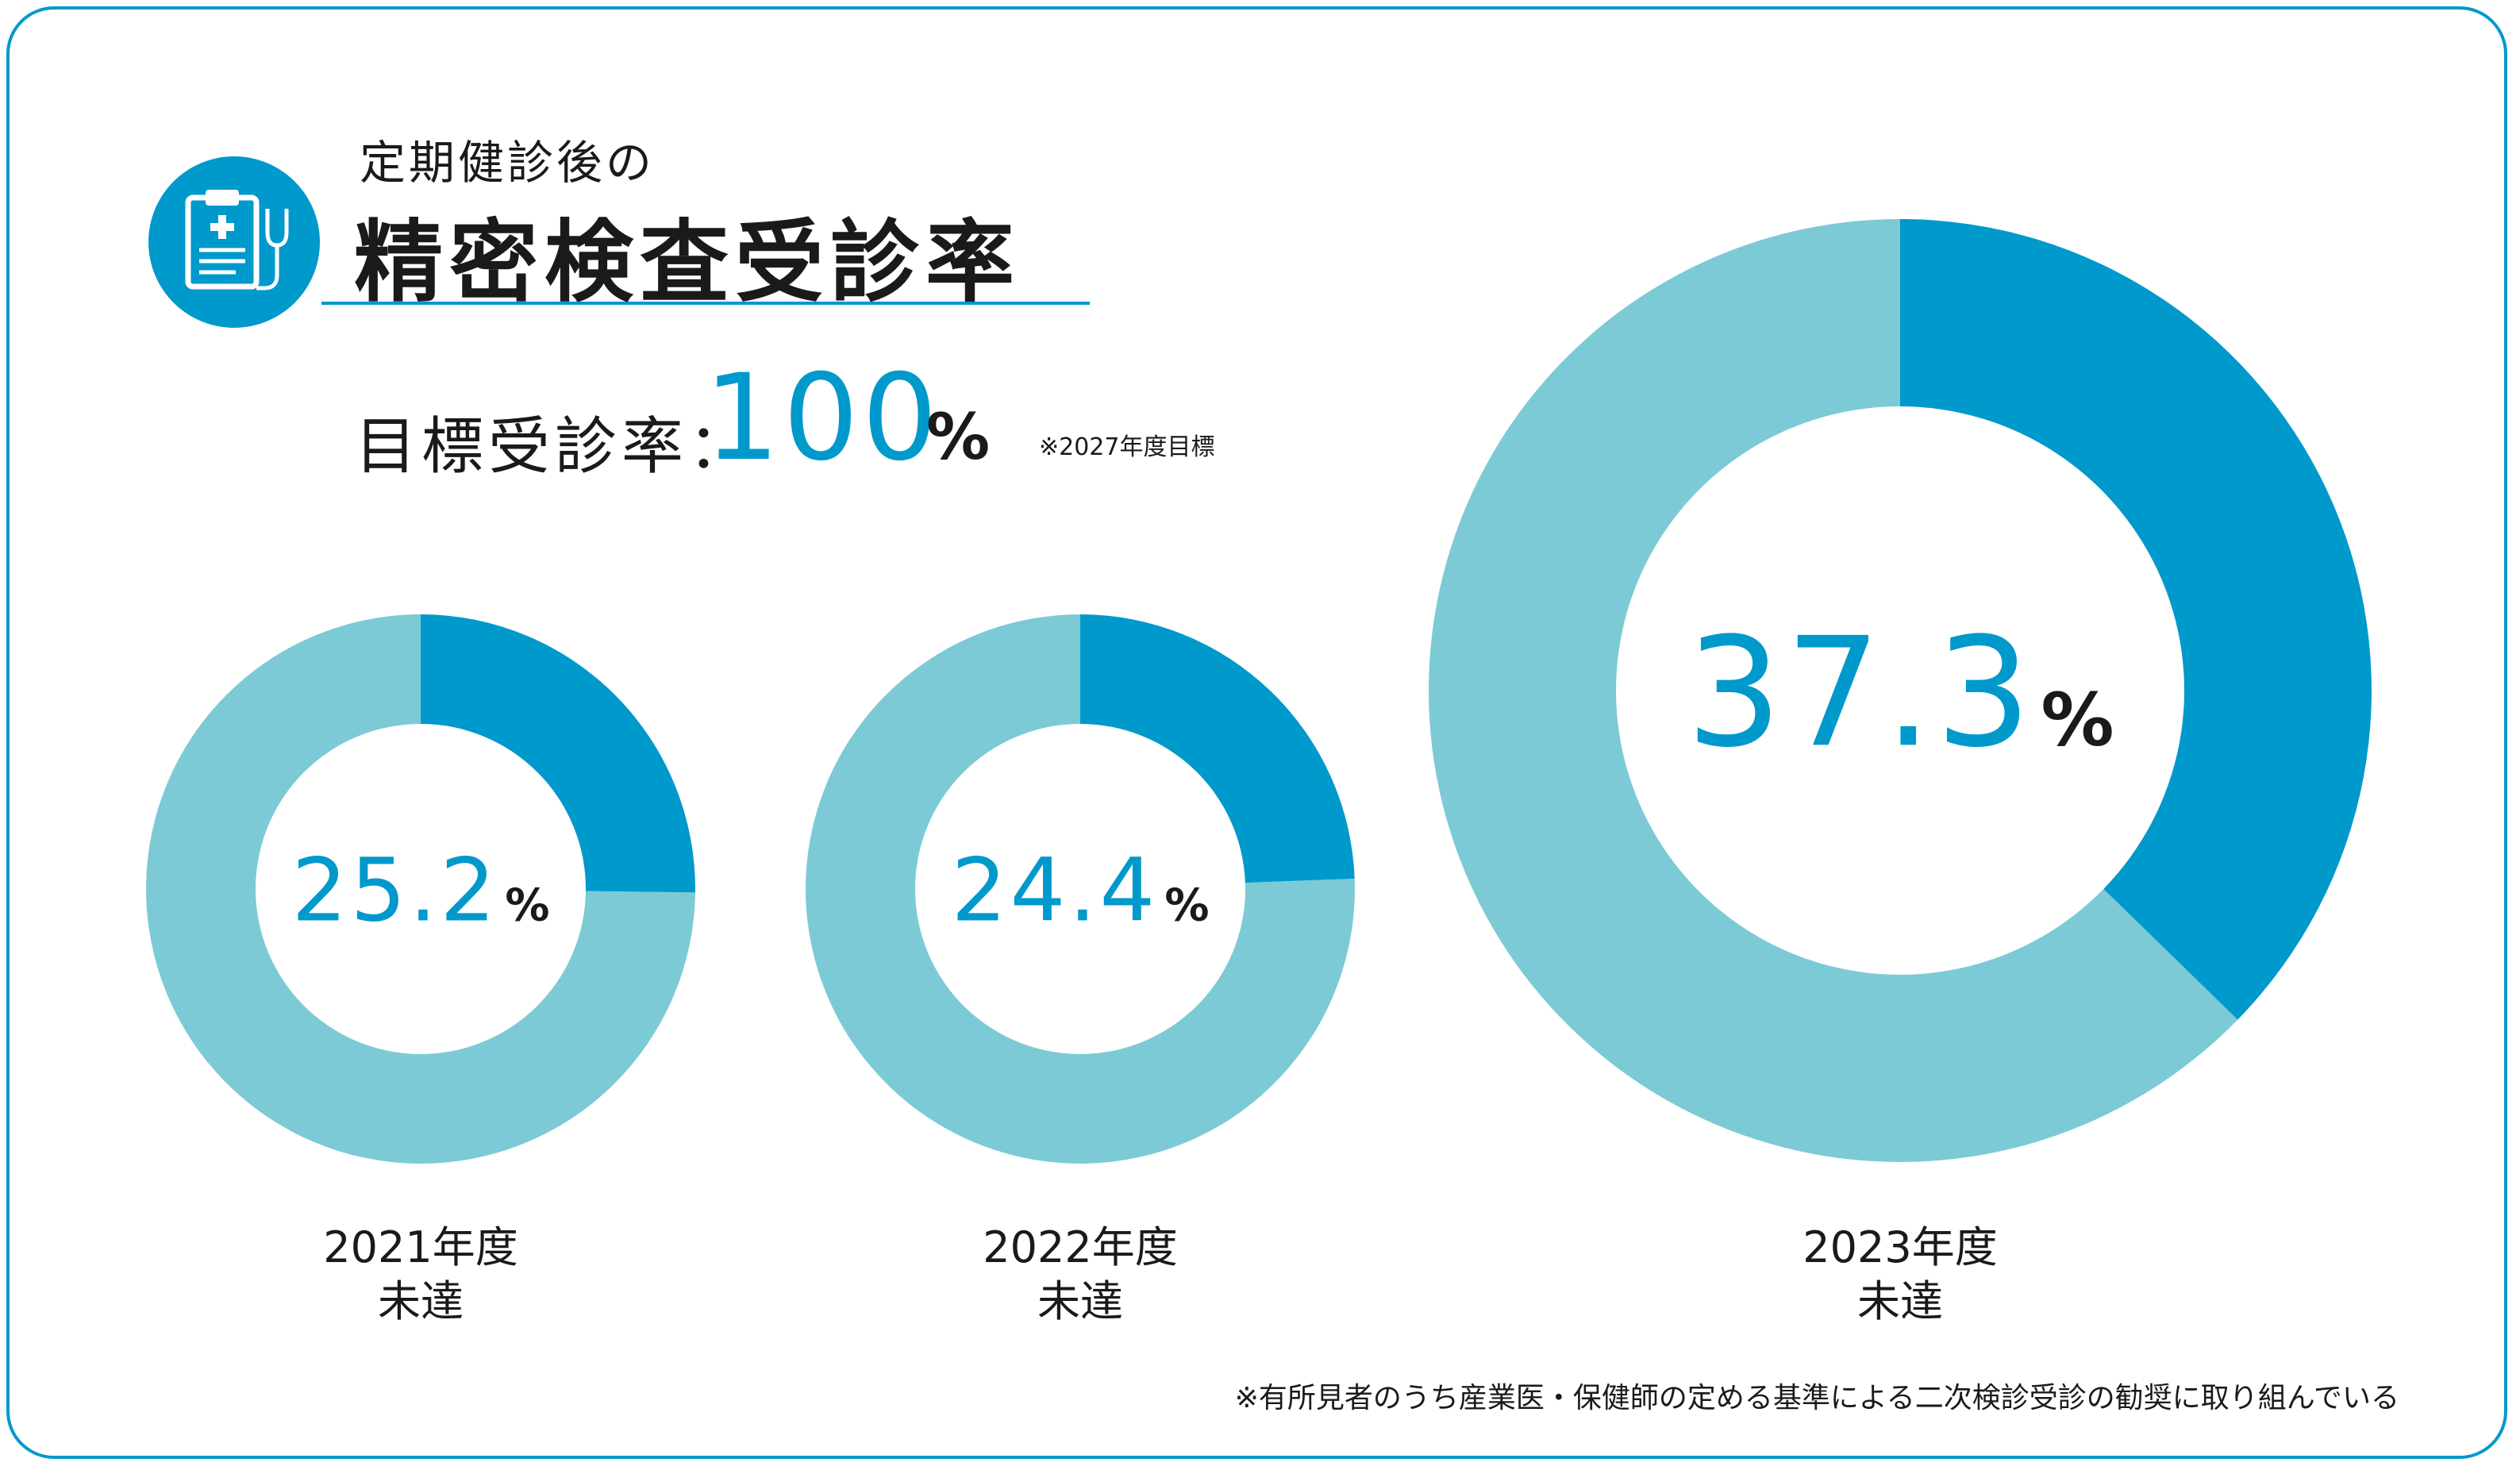 Image resolution: width=2520 pixels, height=1470 pixels. Describe the element at coordinates (394, 890) in the screenshot. I see `donut-value-number: 25.2` at that location.